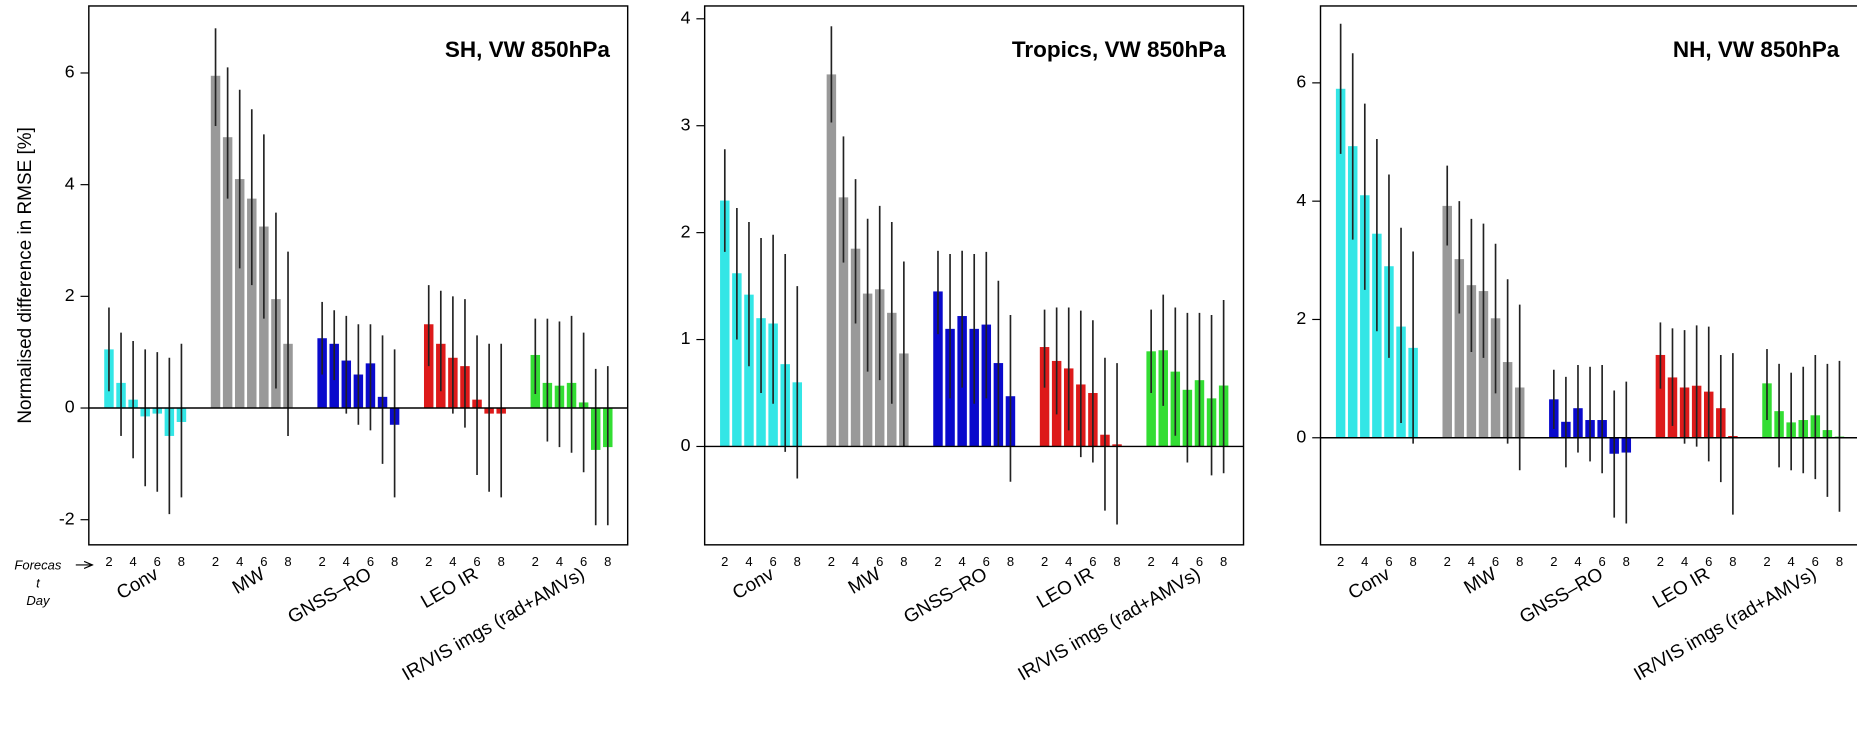  I want to click on y-tick-label: 3, so click(686, 124).